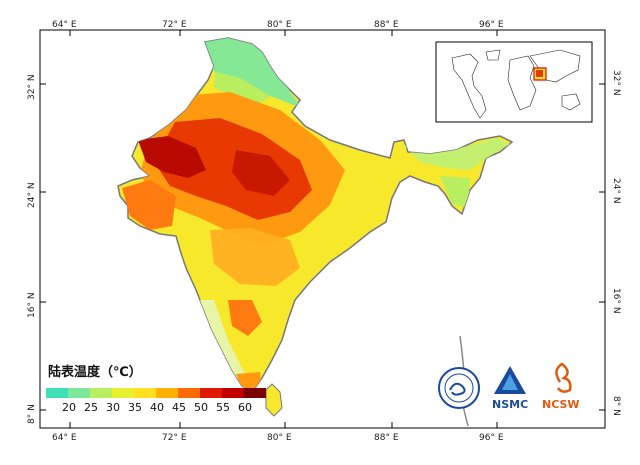 This screenshot has height=465, width=640. I want to click on legend-title: 陆表温度（℃）, so click(95, 372).